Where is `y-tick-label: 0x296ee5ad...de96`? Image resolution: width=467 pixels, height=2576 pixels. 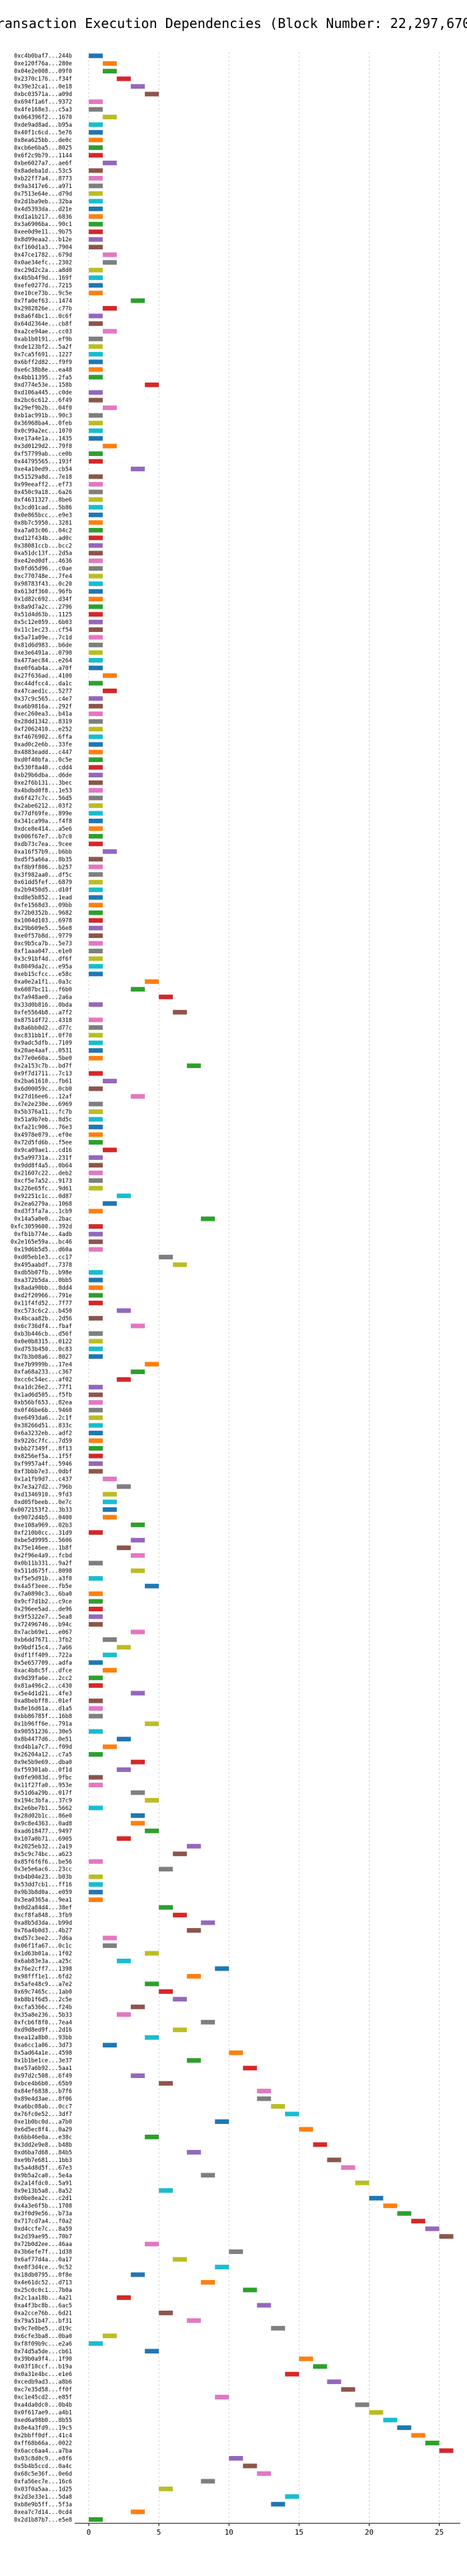
y-tick-label: 0x296ee5ad...de96 is located at coordinates (43, 1610).